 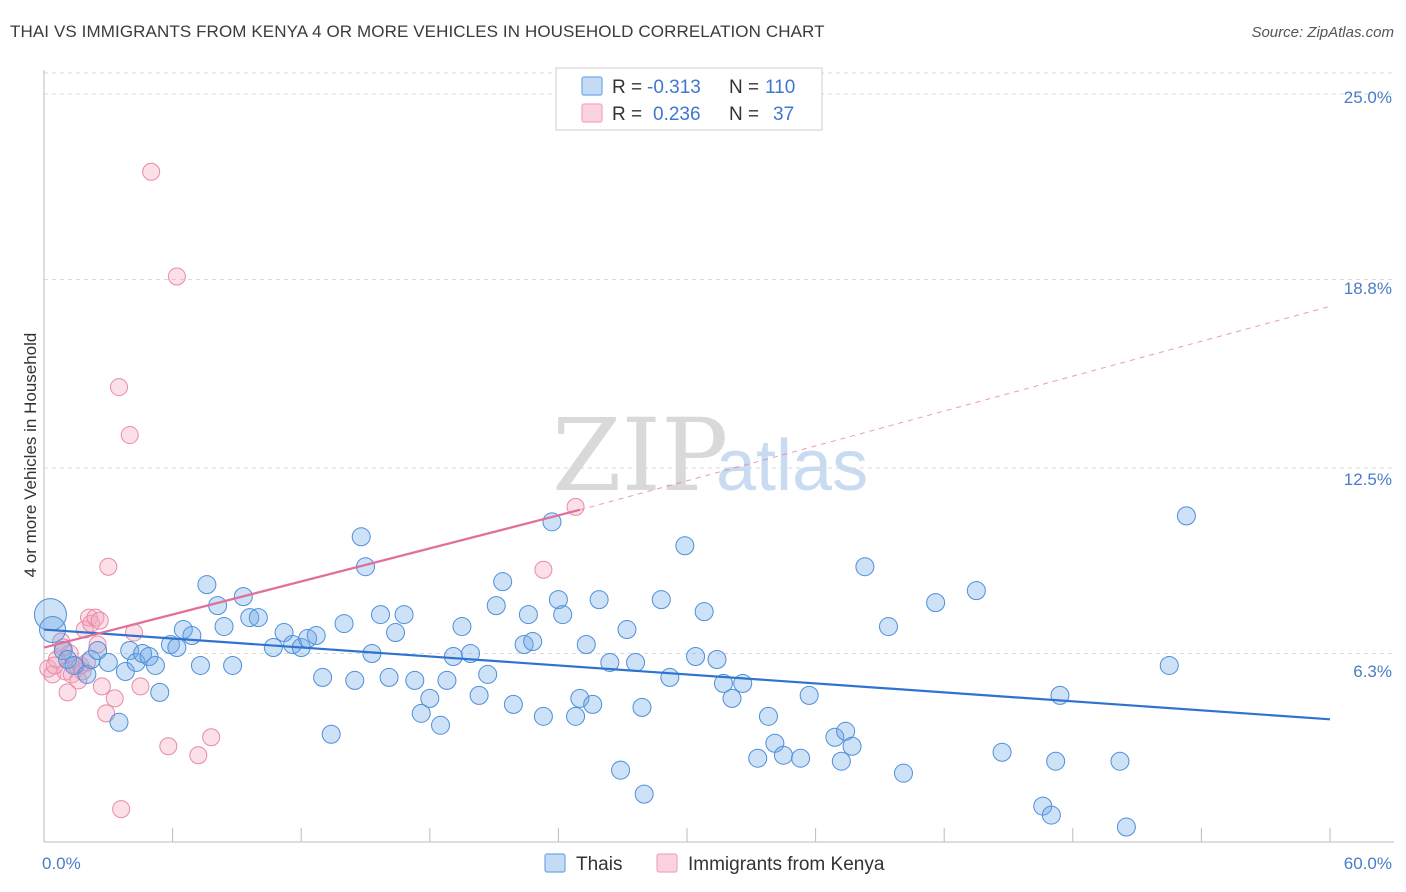 What do you see at coordinates (1368, 479) in the screenshot?
I see `ytick-label: 12.5%` at bounding box center [1368, 479].